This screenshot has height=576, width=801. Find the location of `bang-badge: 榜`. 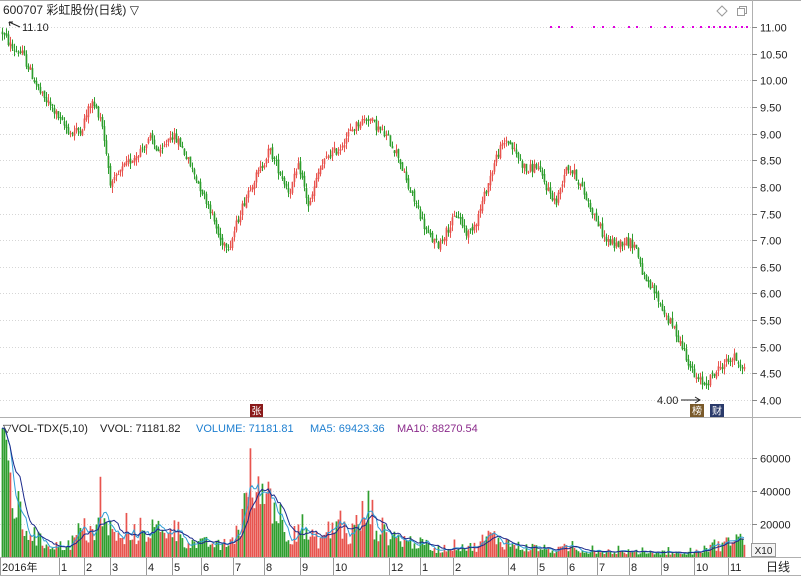

bang-badge: 榜 is located at coordinates (697, 411).